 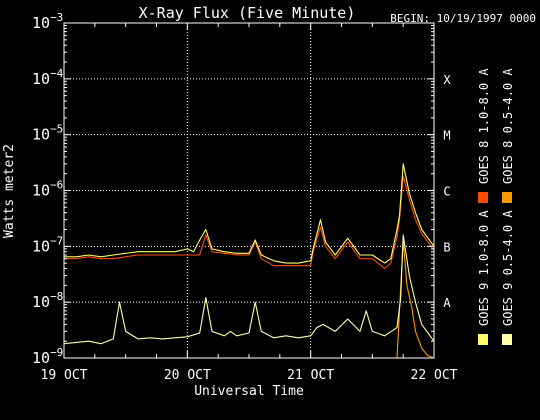 I want to click on y-tick-label: 10⁻⁶, so click(x=47, y=189).